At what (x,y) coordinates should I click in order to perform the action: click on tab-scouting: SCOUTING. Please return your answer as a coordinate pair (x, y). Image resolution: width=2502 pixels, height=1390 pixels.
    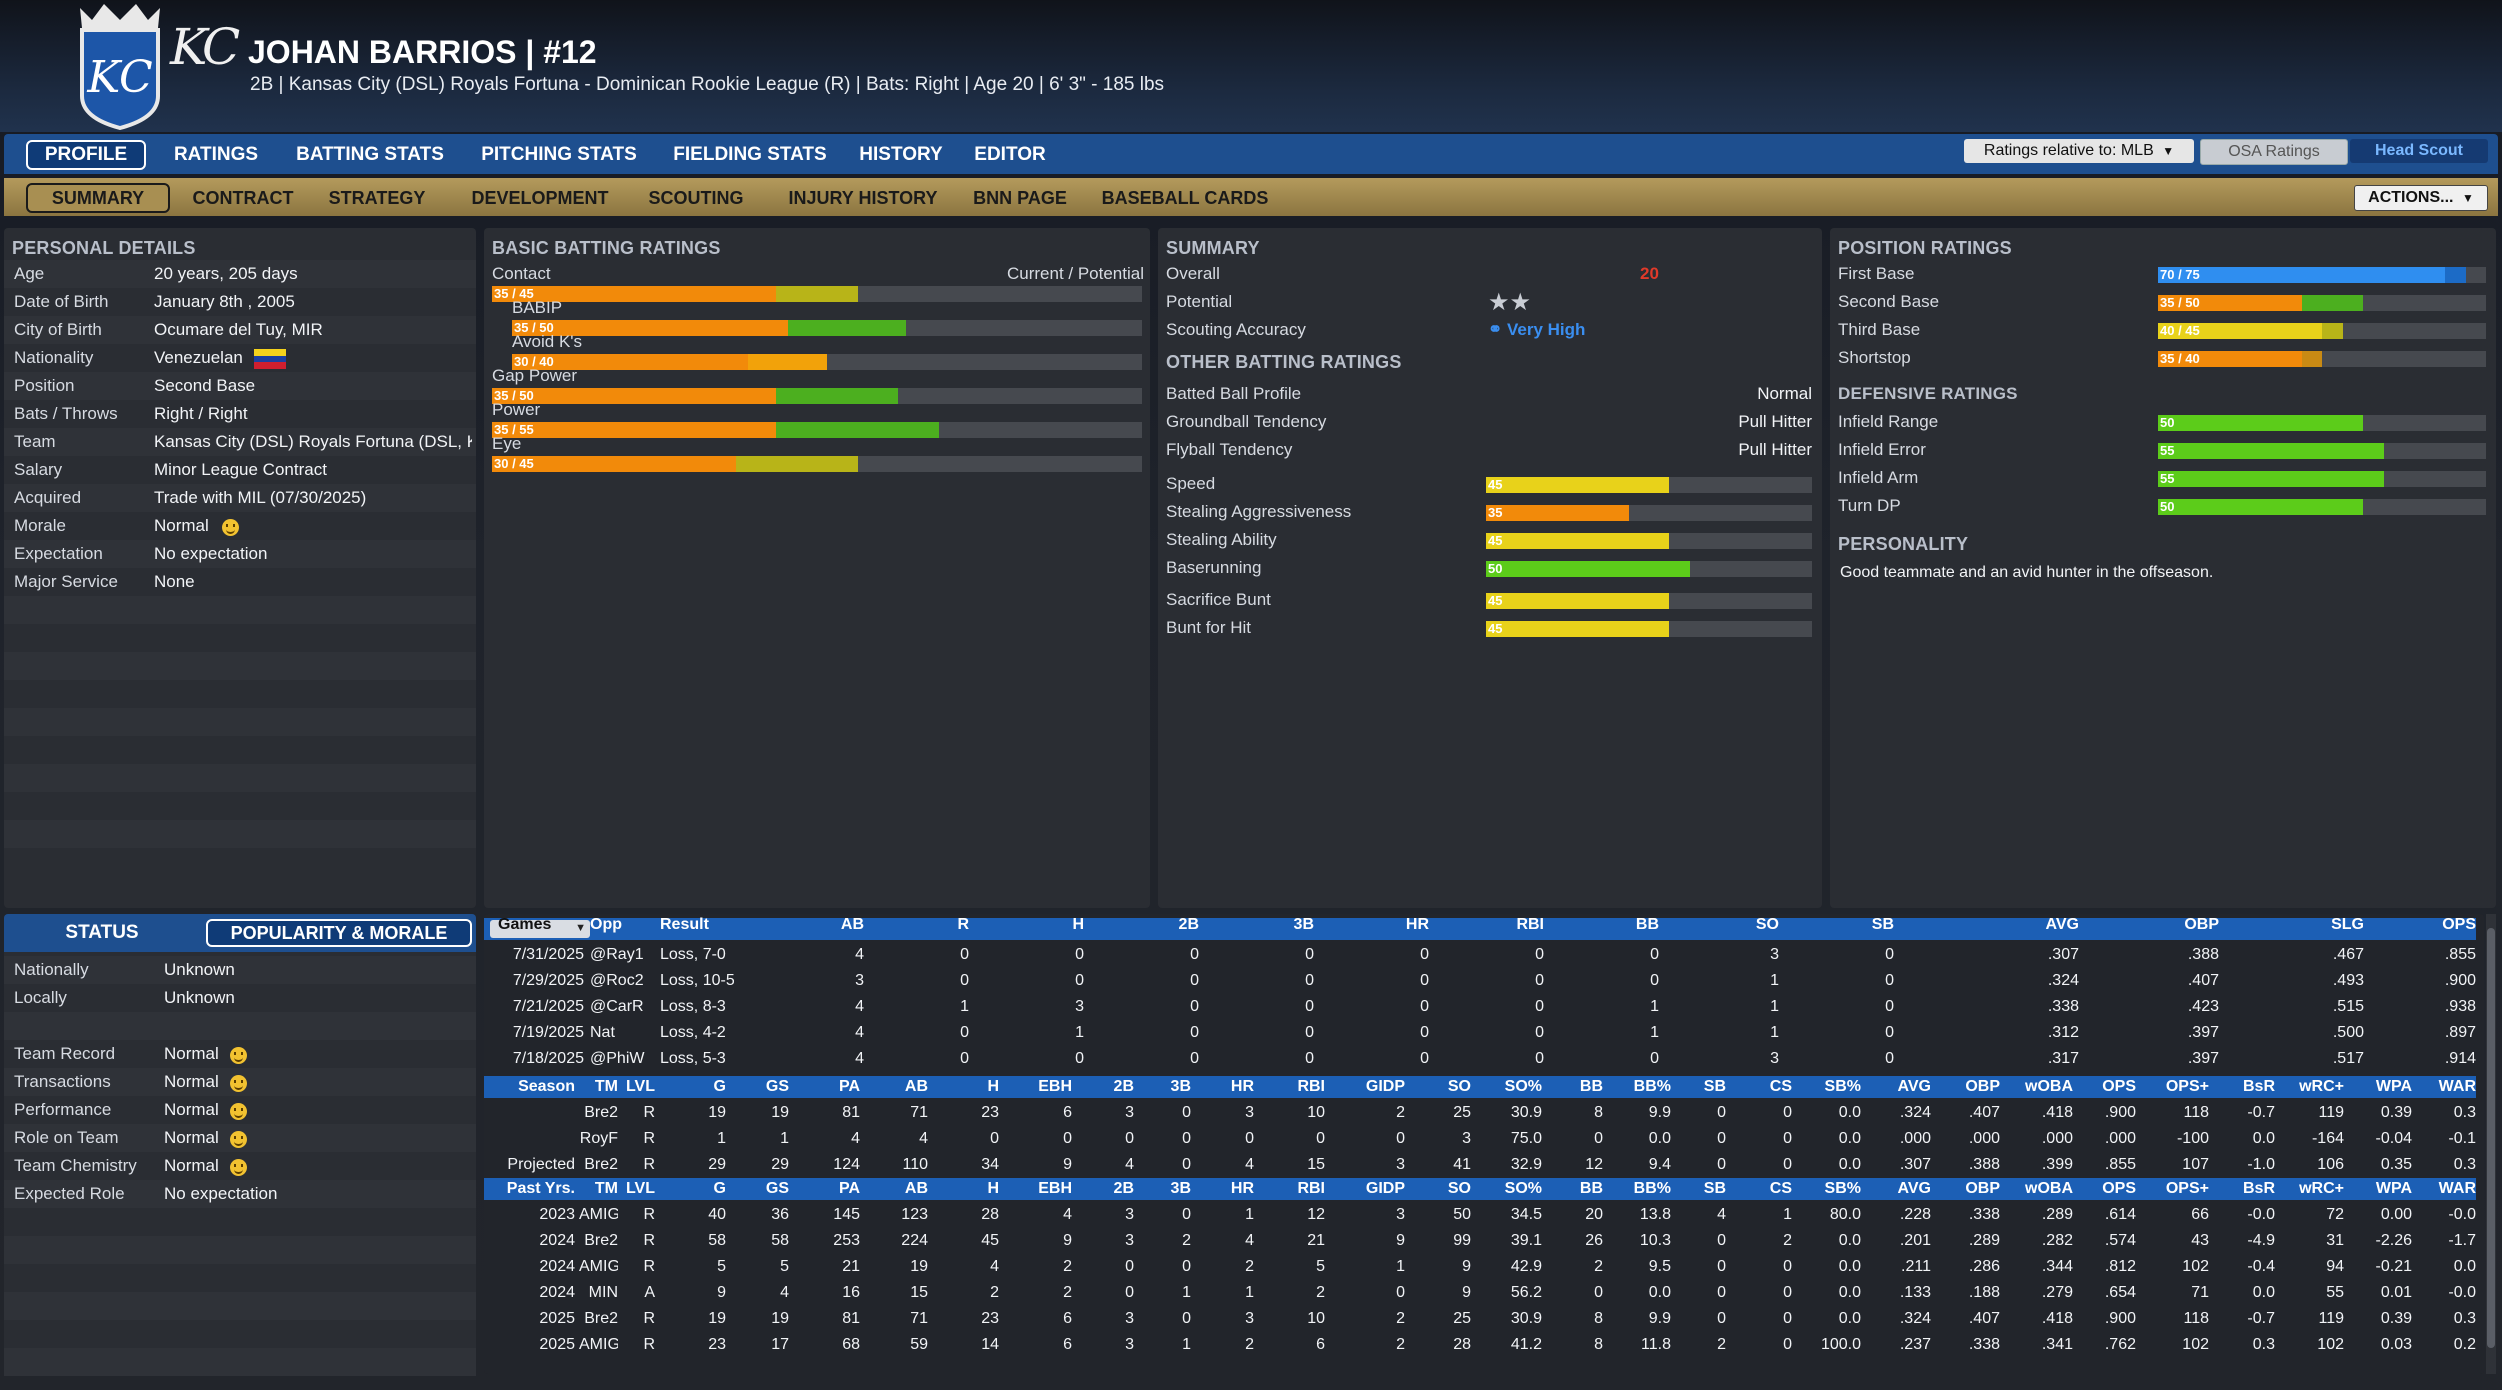
    Looking at the image, I should click on (696, 198).